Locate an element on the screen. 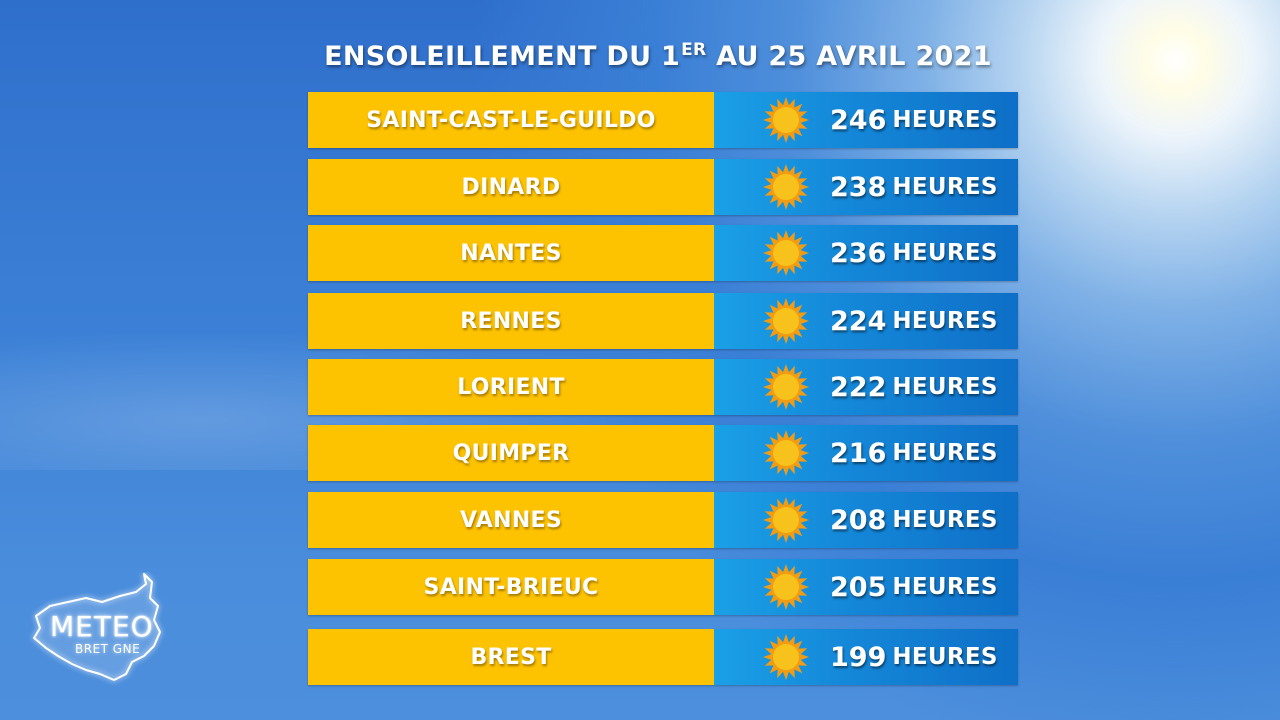 Image resolution: width=1280 pixels, height=720 pixels. hours-value: 205 HEURES is located at coordinates (914, 587).